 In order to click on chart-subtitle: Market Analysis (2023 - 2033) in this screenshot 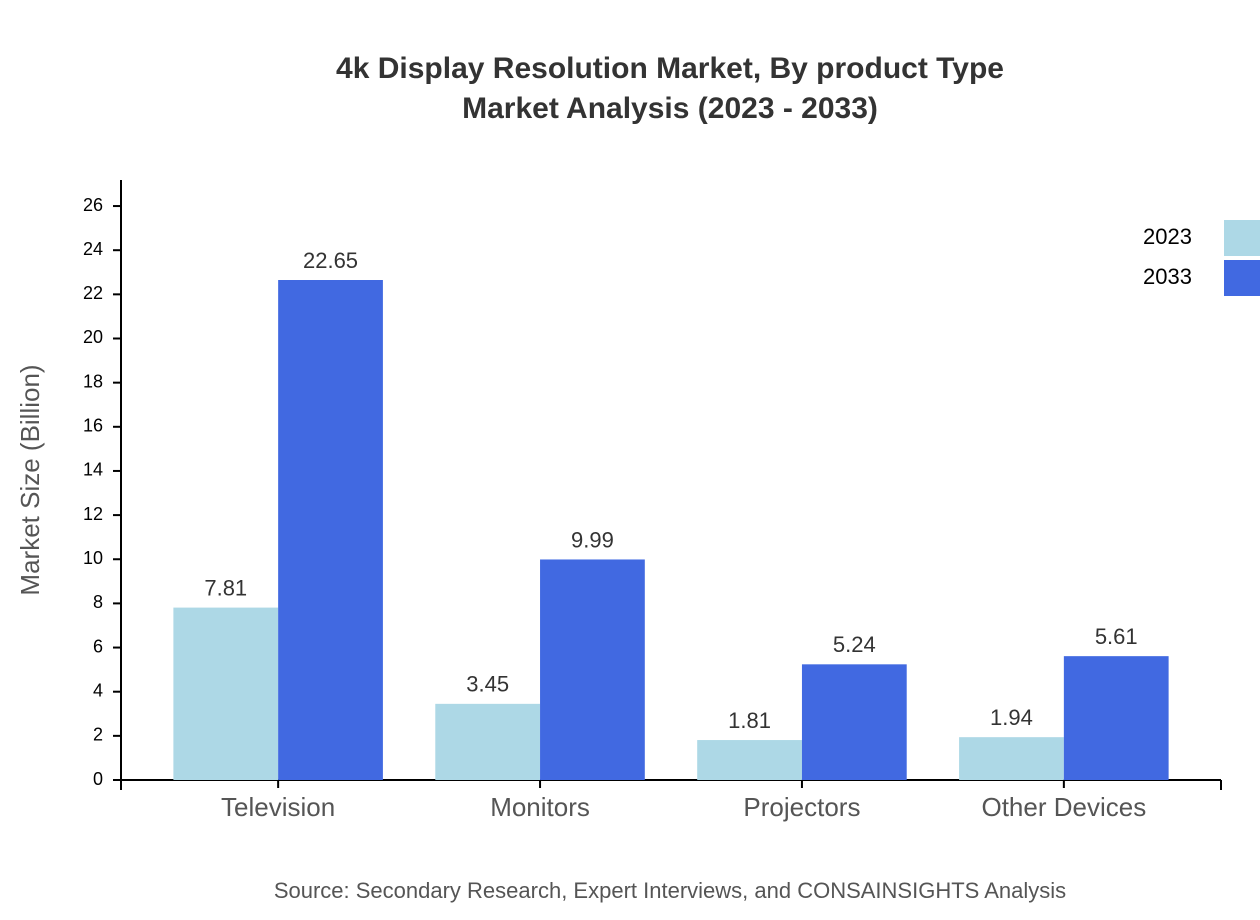, I will do `click(670, 108)`.